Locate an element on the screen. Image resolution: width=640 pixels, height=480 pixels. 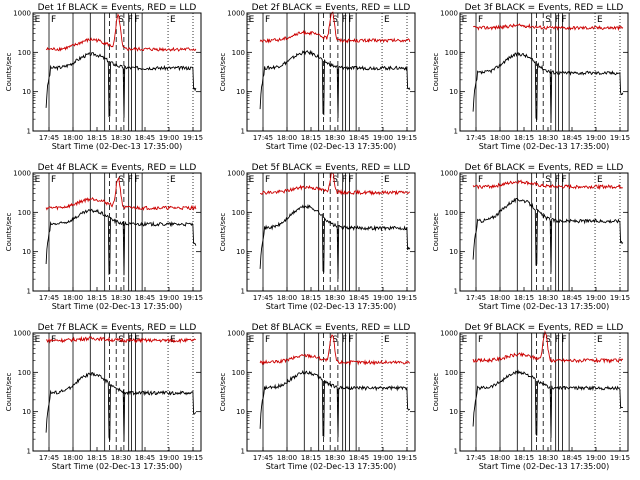
panel-title: Det 1f BLACK = Events, RED = LLD is located at coordinates (117, 8).